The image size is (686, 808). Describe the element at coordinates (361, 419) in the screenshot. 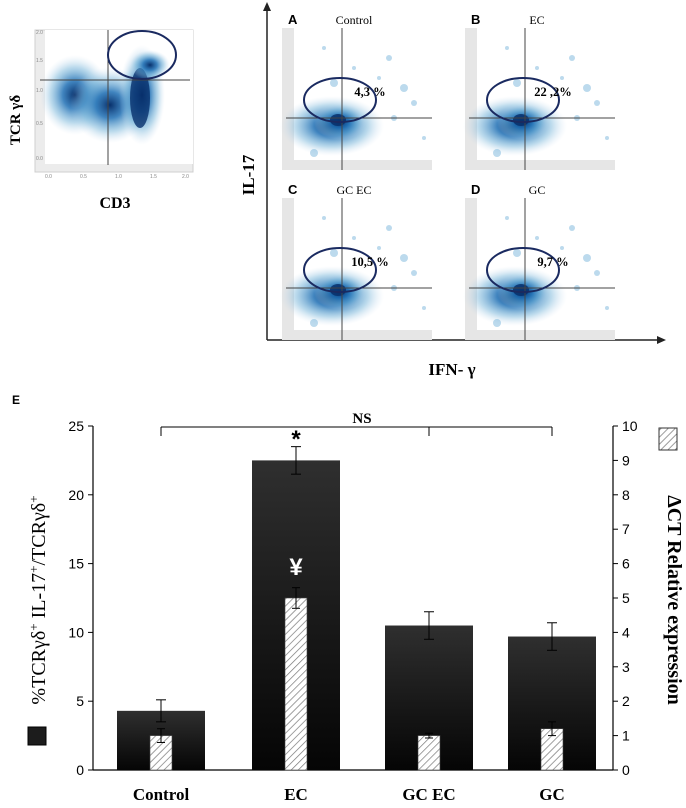

I see `ns-label: NS` at that location.